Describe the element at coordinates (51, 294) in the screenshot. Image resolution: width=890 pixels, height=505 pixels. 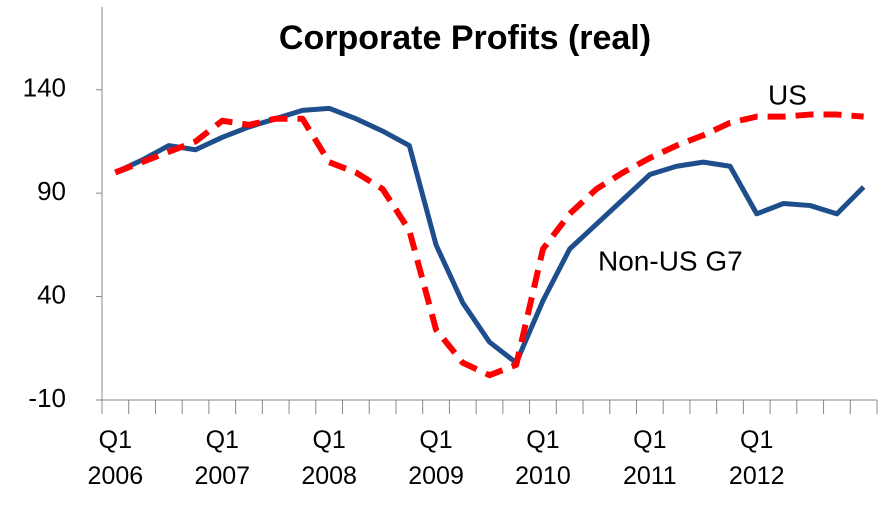
I see `y-tick-label: 40` at that location.